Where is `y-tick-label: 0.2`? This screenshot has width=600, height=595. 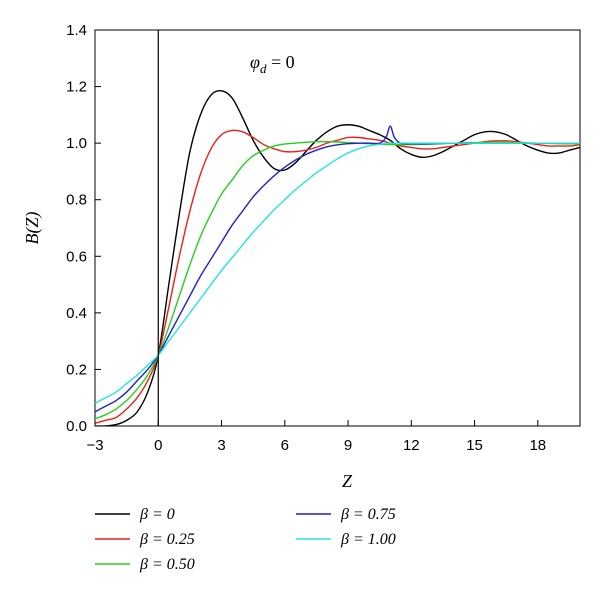 y-tick-label: 0.2 is located at coordinates (76, 369).